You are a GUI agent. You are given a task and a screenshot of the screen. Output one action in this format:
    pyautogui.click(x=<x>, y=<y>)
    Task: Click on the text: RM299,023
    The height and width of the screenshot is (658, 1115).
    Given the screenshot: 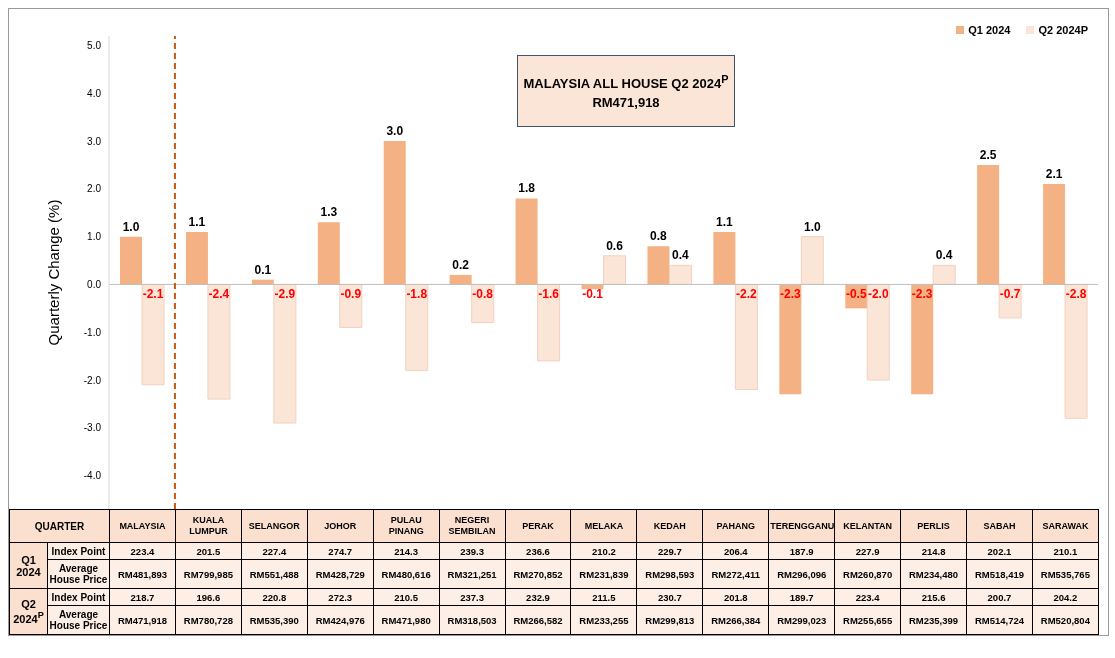 What is the action you would take?
    pyautogui.click(x=801, y=620)
    